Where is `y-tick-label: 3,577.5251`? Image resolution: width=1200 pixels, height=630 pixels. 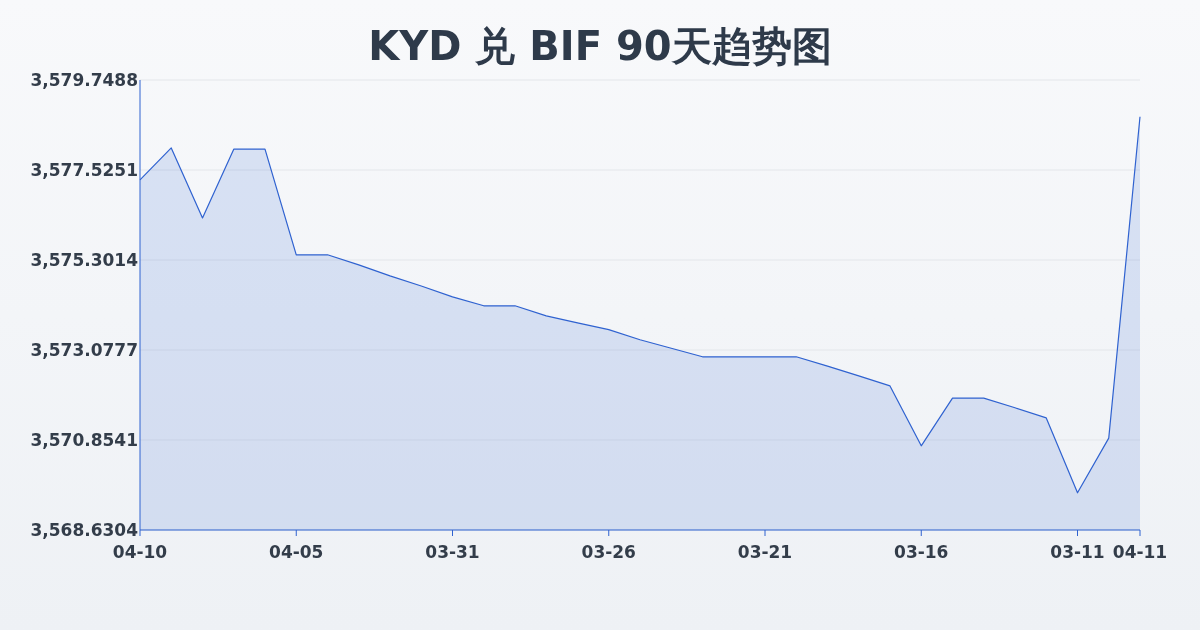 y-tick-label: 3,577.5251 is located at coordinates (84, 170).